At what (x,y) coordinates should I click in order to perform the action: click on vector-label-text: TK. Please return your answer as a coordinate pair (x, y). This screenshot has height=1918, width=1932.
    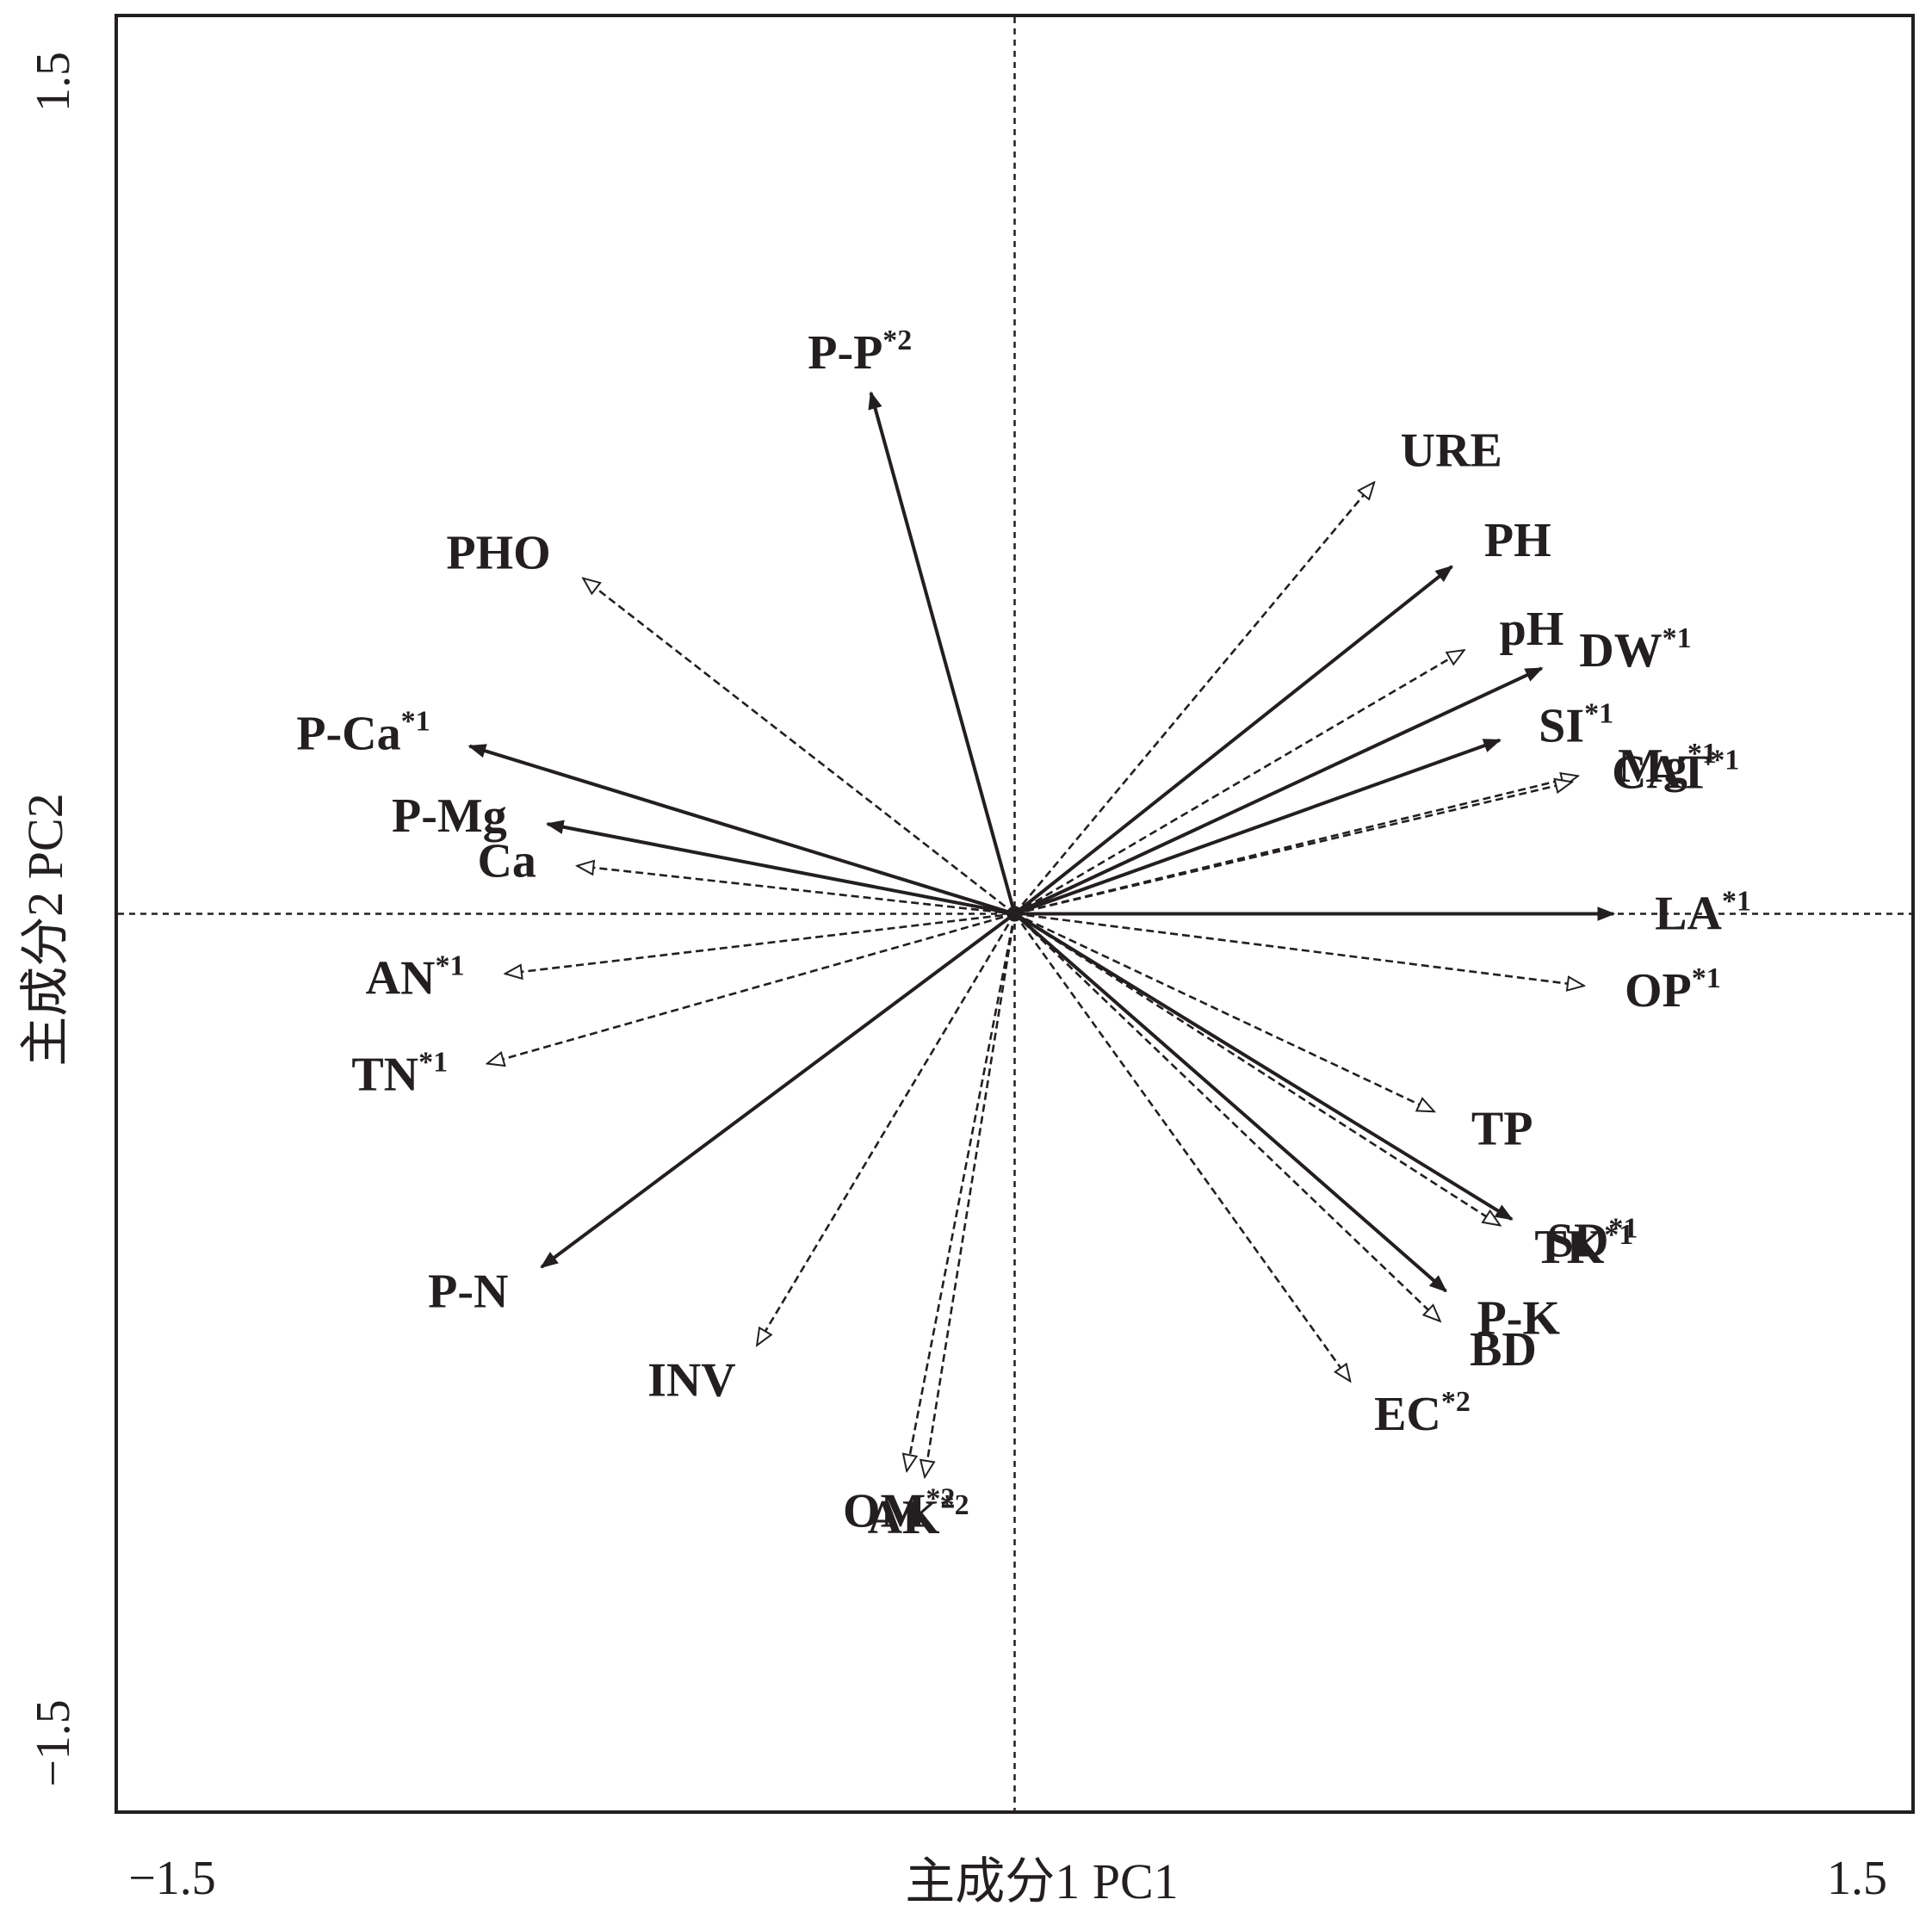
    Looking at the image, I should click on (1569, 1247).